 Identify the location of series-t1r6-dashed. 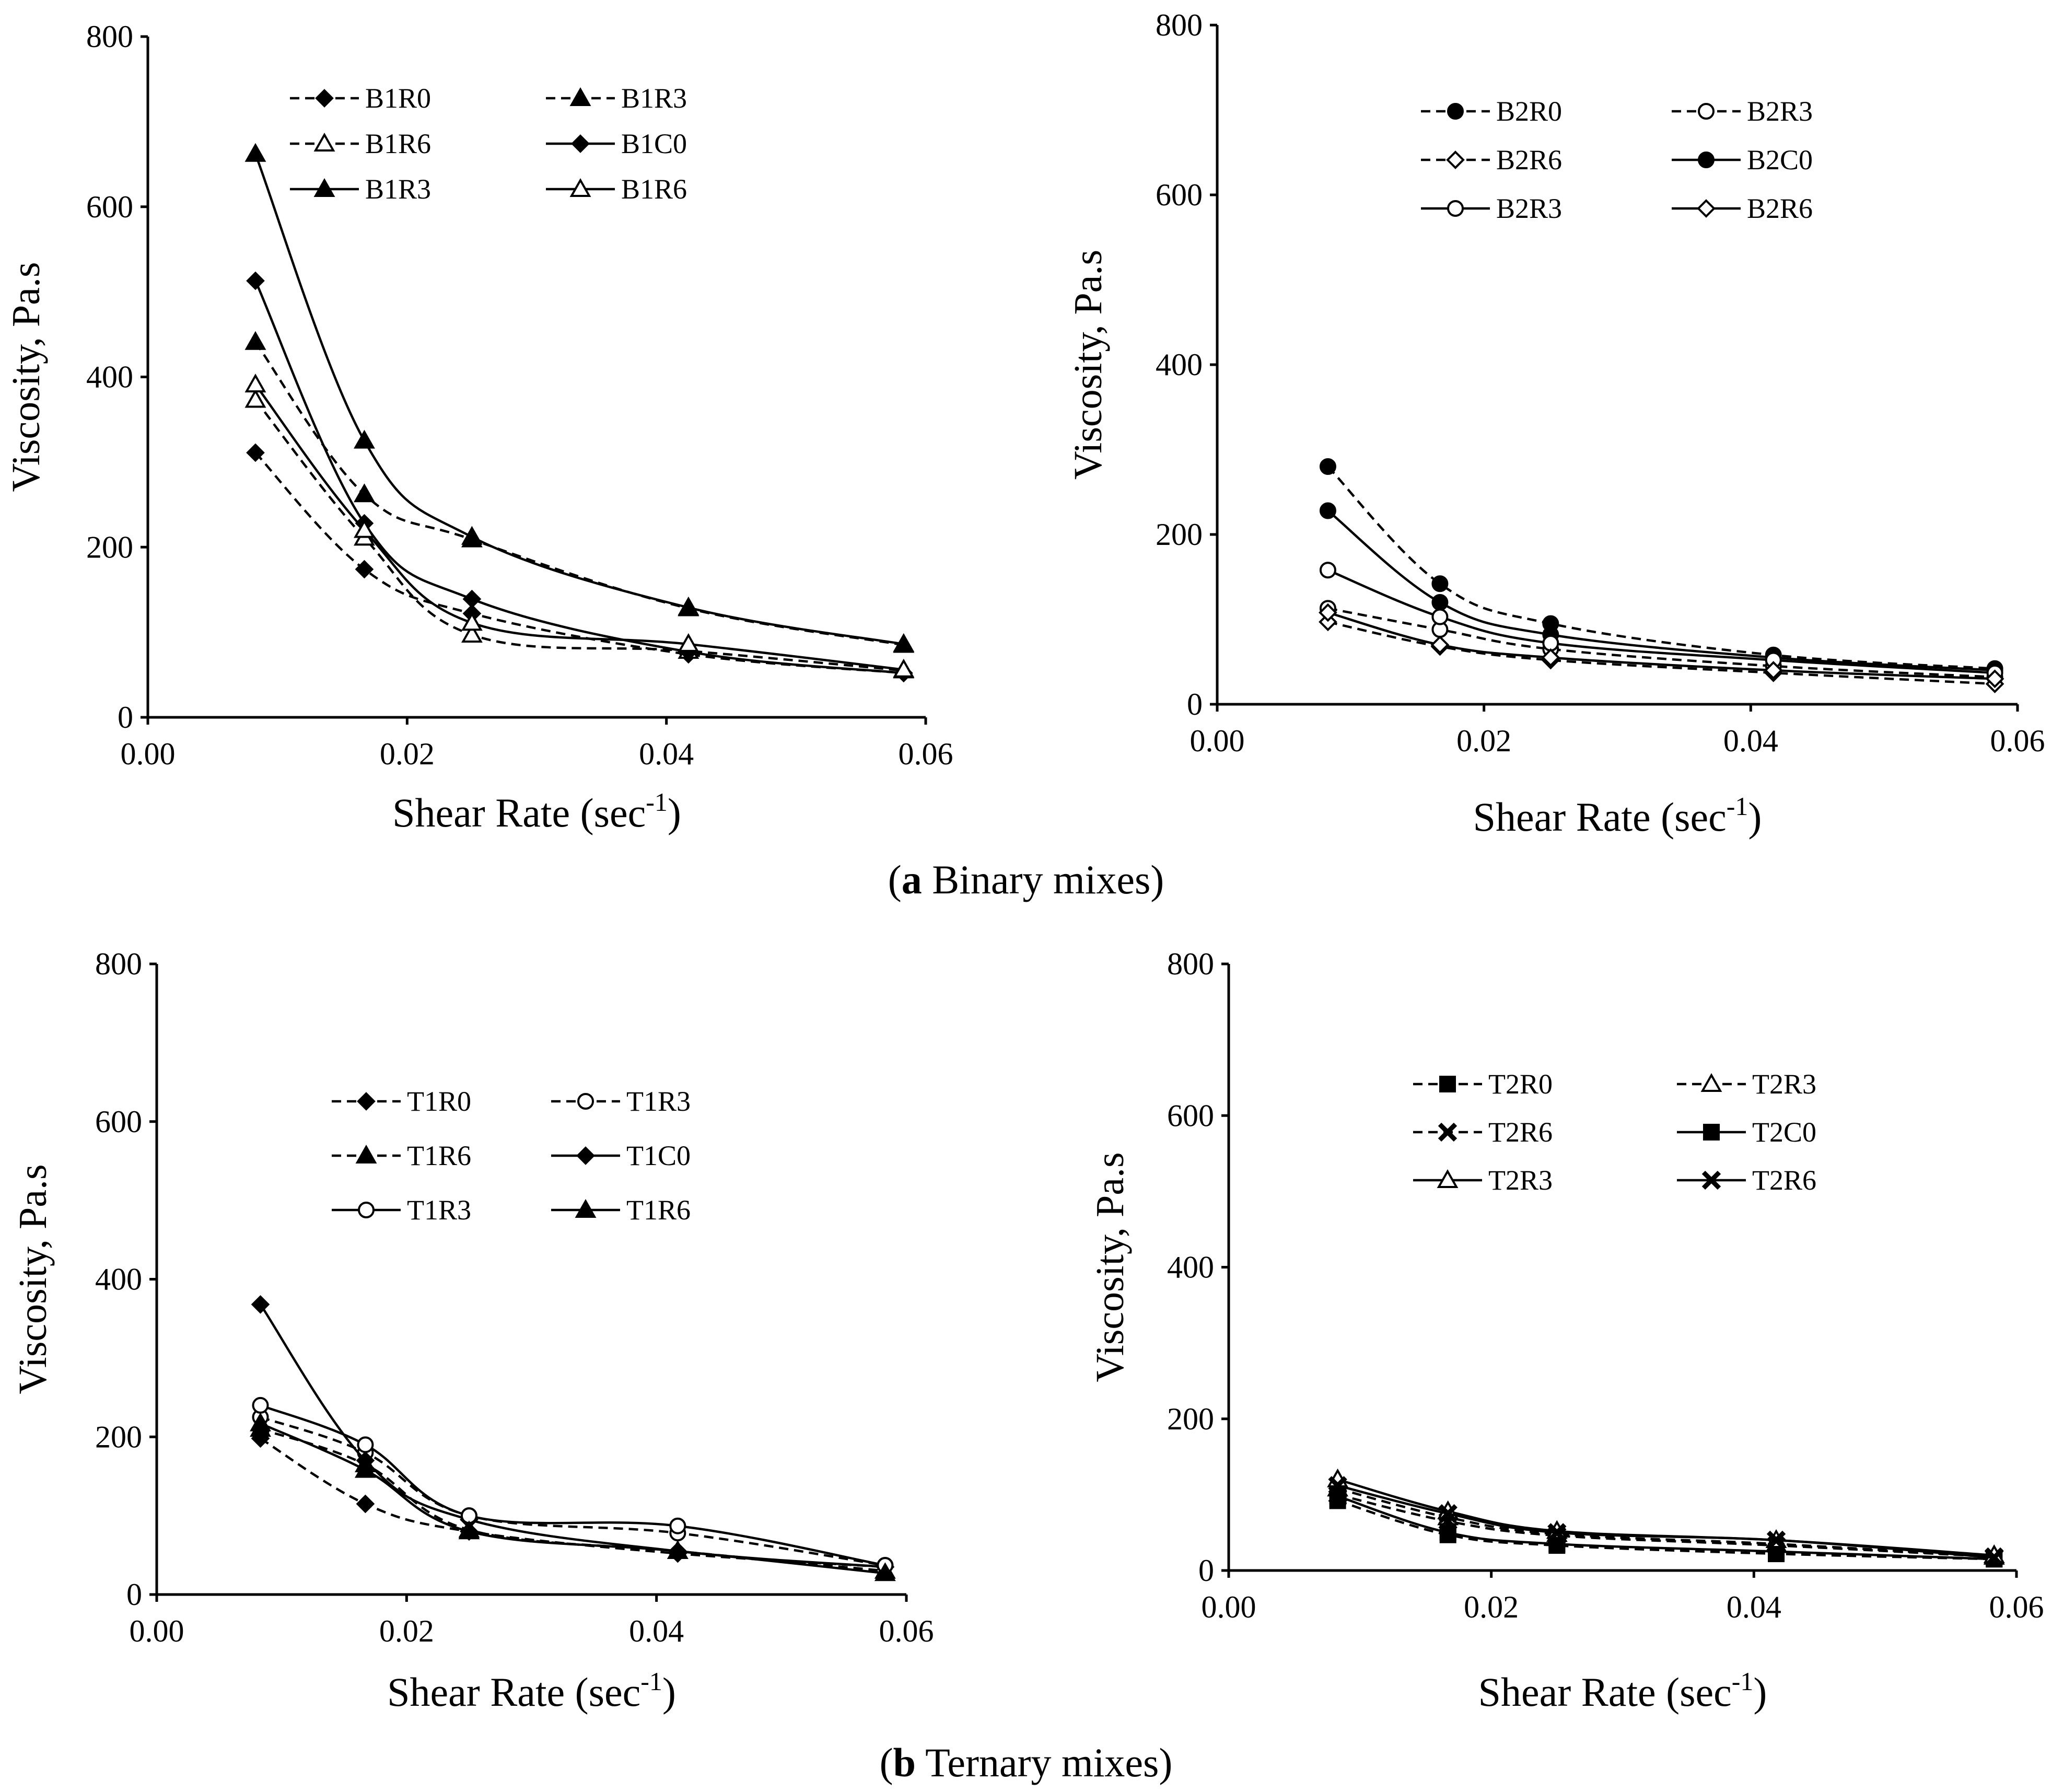
(573, 1499).